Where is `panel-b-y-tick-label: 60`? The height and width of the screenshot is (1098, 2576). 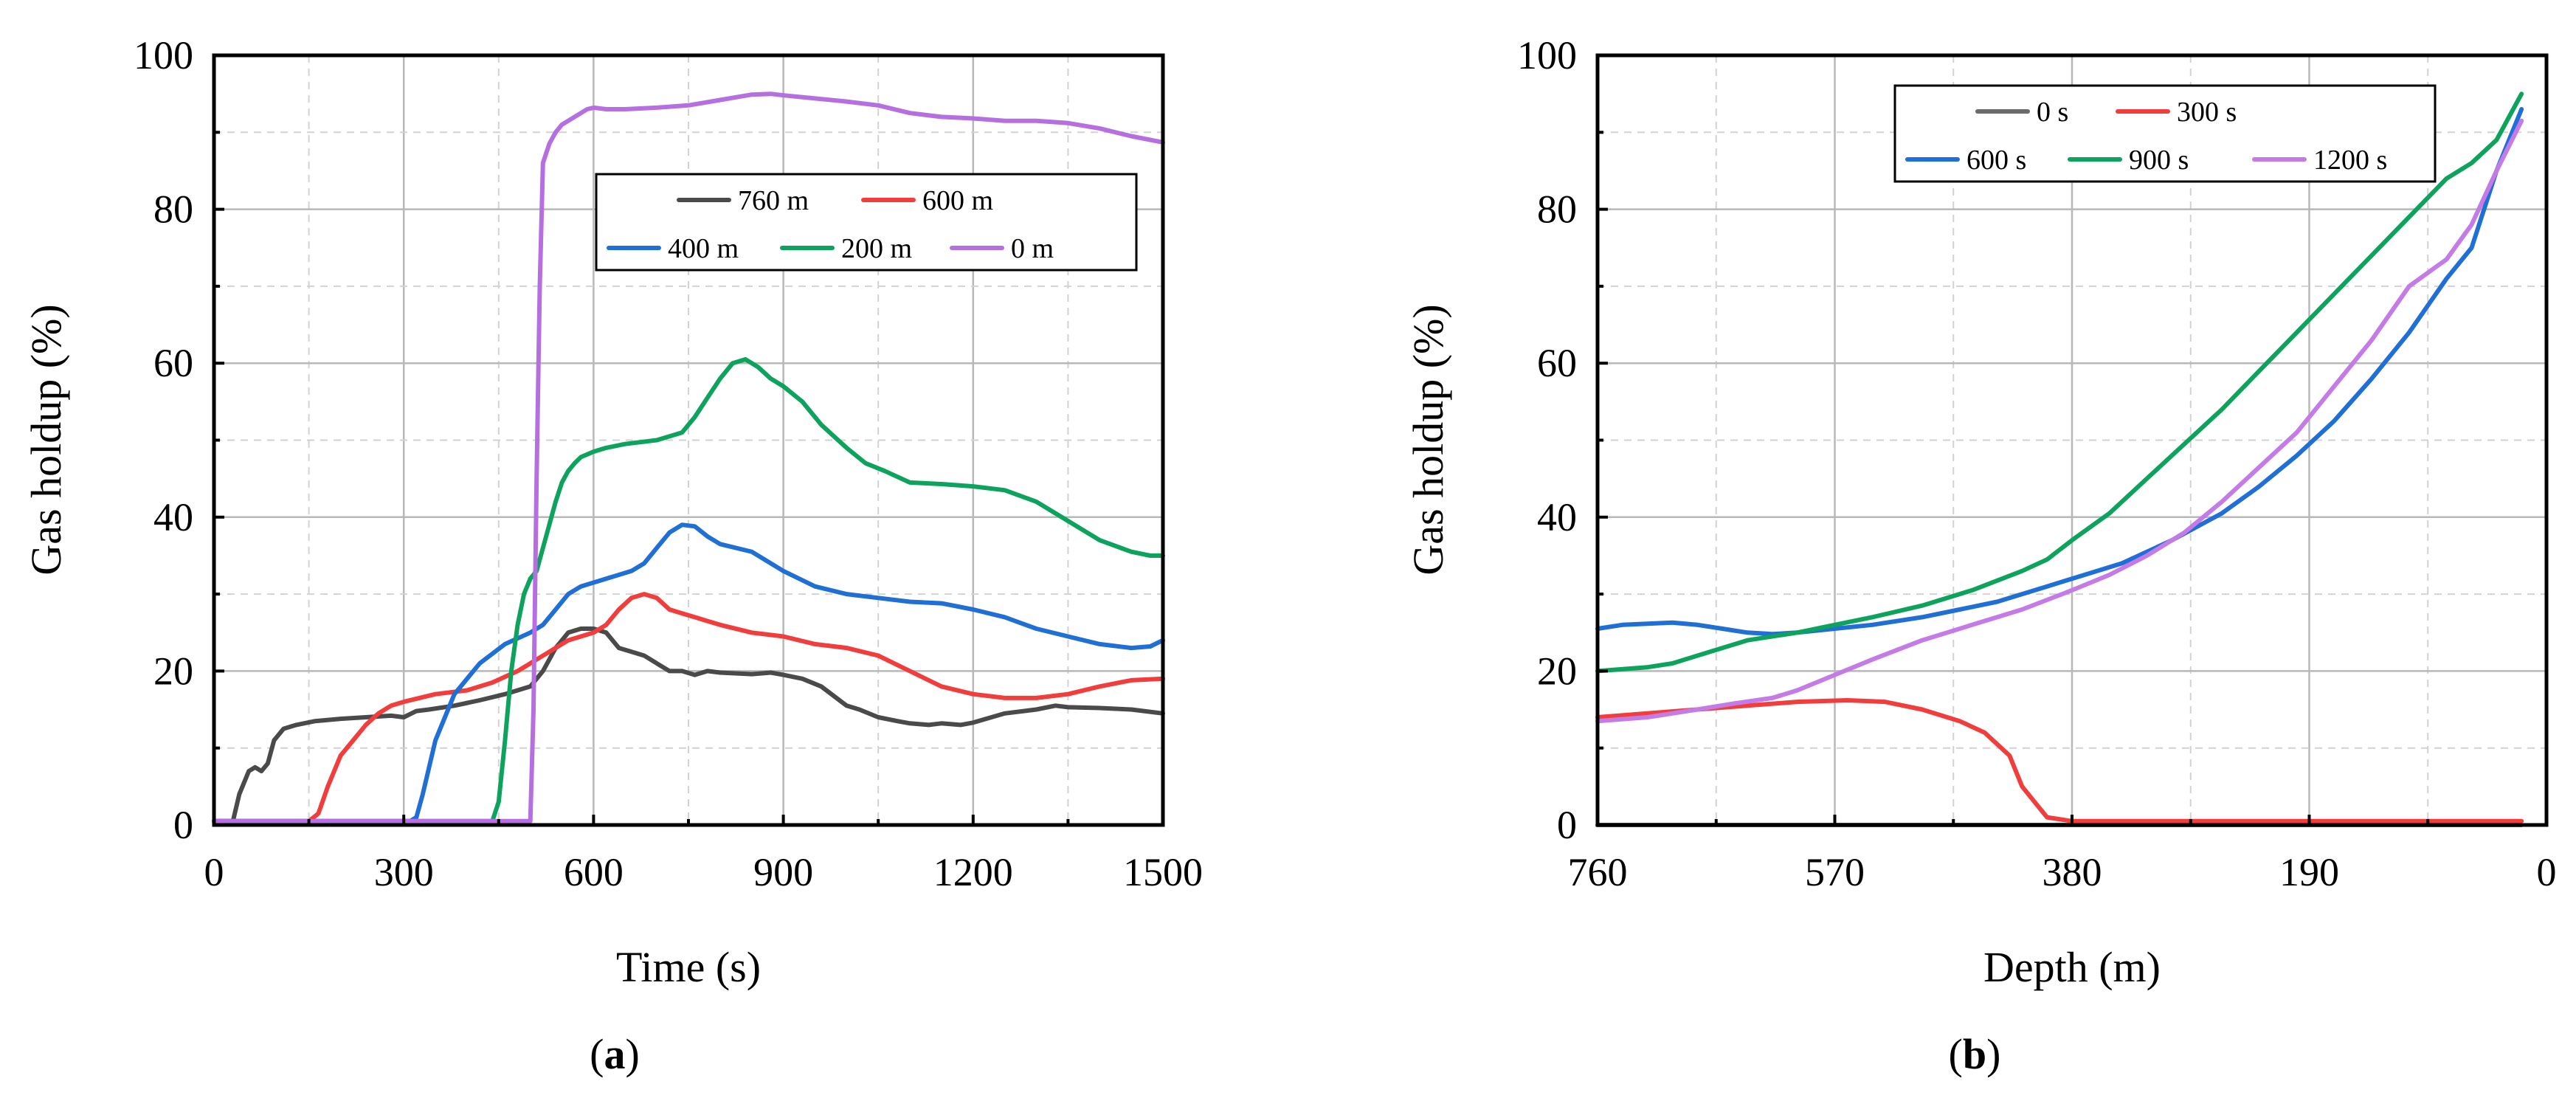 panel-b-y-tick-label: 60 is located at coordinates (1557, 363).